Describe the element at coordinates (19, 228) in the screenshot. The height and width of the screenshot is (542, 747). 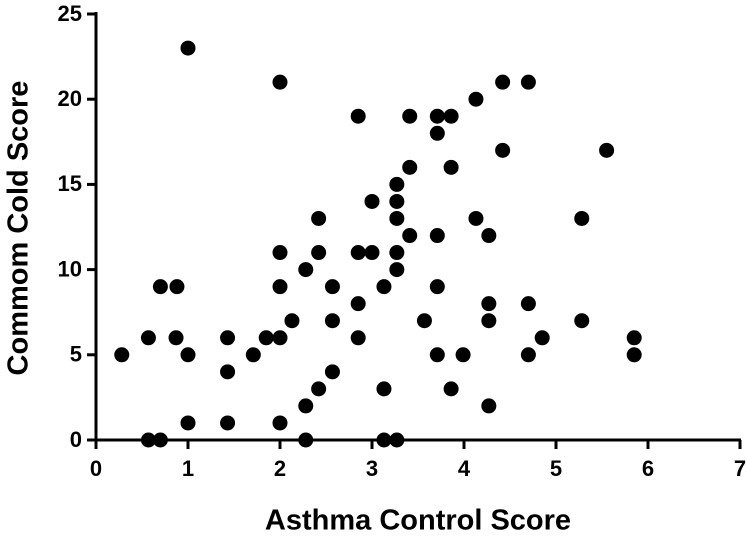
I see `y-axis-title: Commom Cold Score` at that location.